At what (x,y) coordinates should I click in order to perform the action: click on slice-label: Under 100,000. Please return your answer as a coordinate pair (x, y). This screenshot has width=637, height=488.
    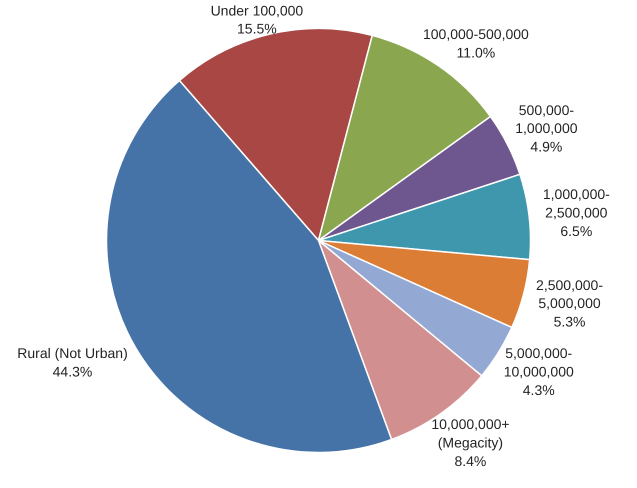
    Looking at the image, I should click on (257, 10).